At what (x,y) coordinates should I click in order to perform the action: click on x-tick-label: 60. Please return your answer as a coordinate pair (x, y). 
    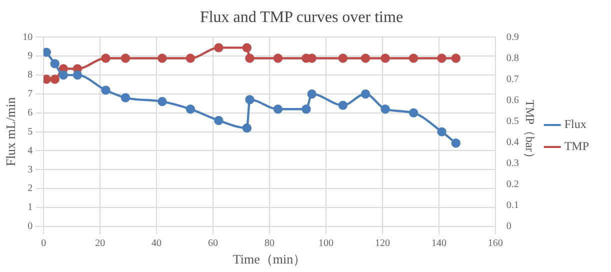
    Looking at the image, I should click on (213, 244).